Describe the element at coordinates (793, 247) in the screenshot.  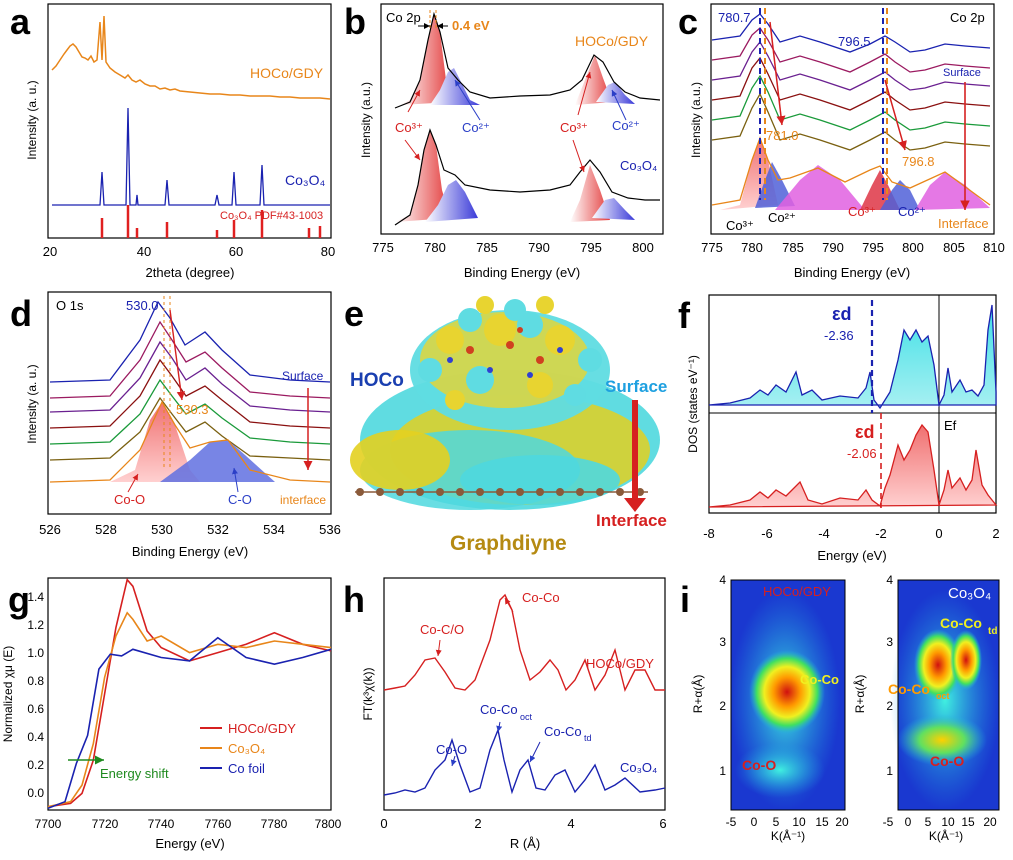
I see `x-tick-c: 785` at that location.